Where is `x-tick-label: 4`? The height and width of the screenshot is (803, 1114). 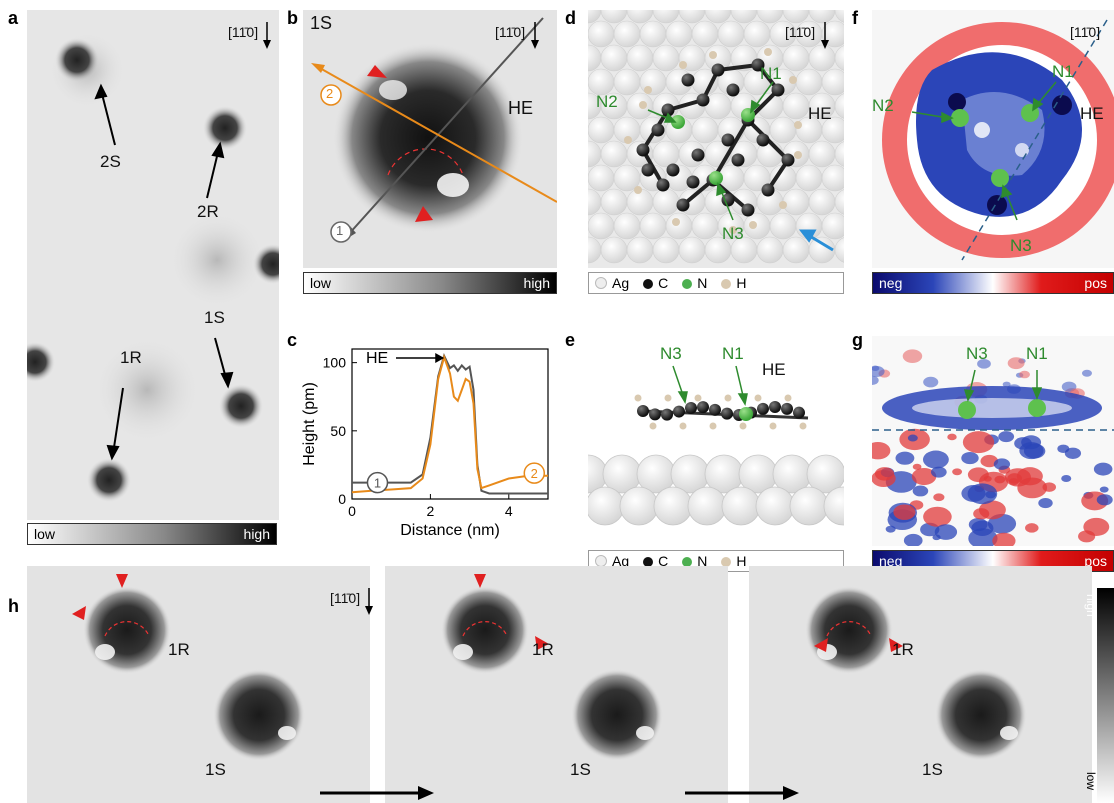 x-tick-label: 4 is located at coordinates (509, 511).